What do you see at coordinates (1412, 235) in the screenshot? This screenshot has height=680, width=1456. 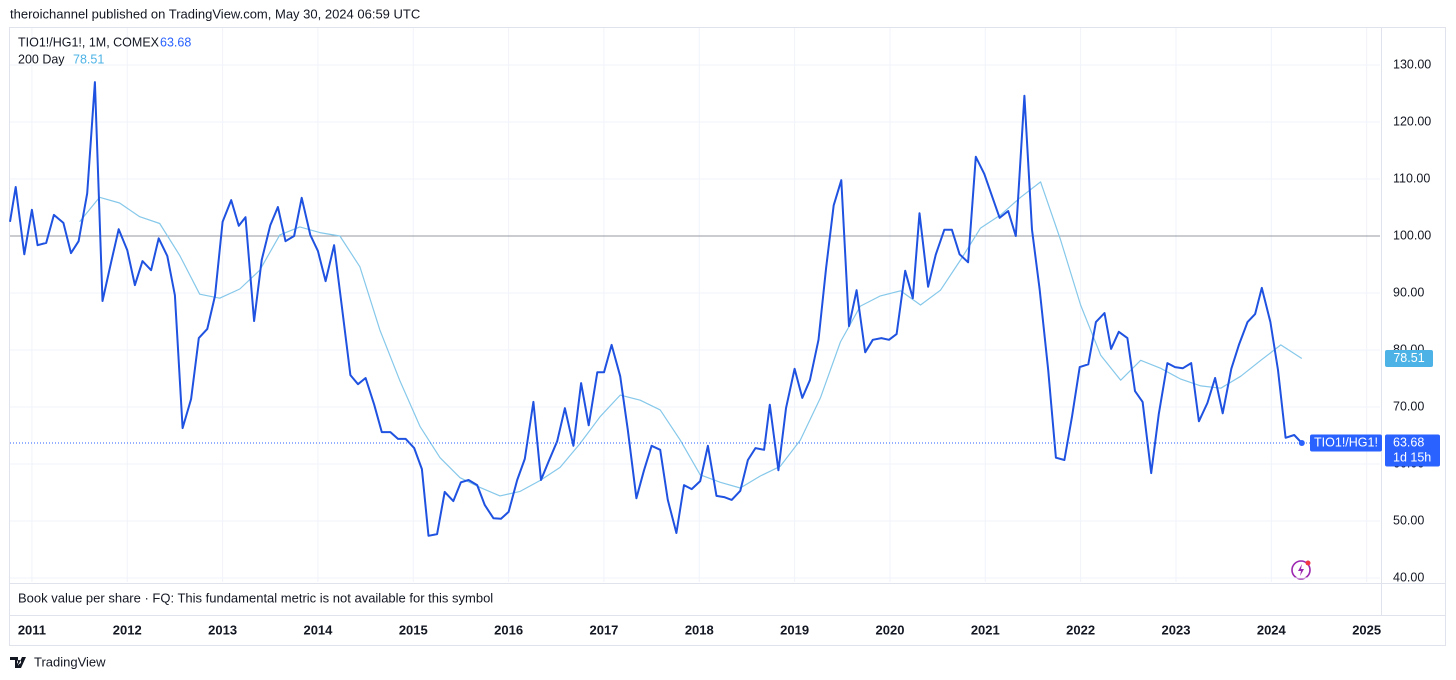 I see `y-tick-label: 100.00` at bounding box center [1412, 235].